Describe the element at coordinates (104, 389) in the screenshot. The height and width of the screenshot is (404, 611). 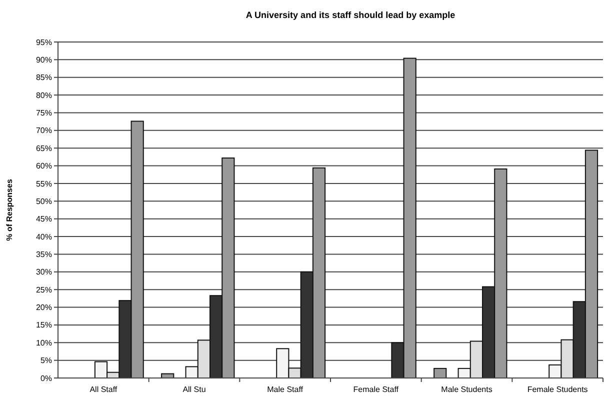
I see `x-tick-label: All Staff` at that location.